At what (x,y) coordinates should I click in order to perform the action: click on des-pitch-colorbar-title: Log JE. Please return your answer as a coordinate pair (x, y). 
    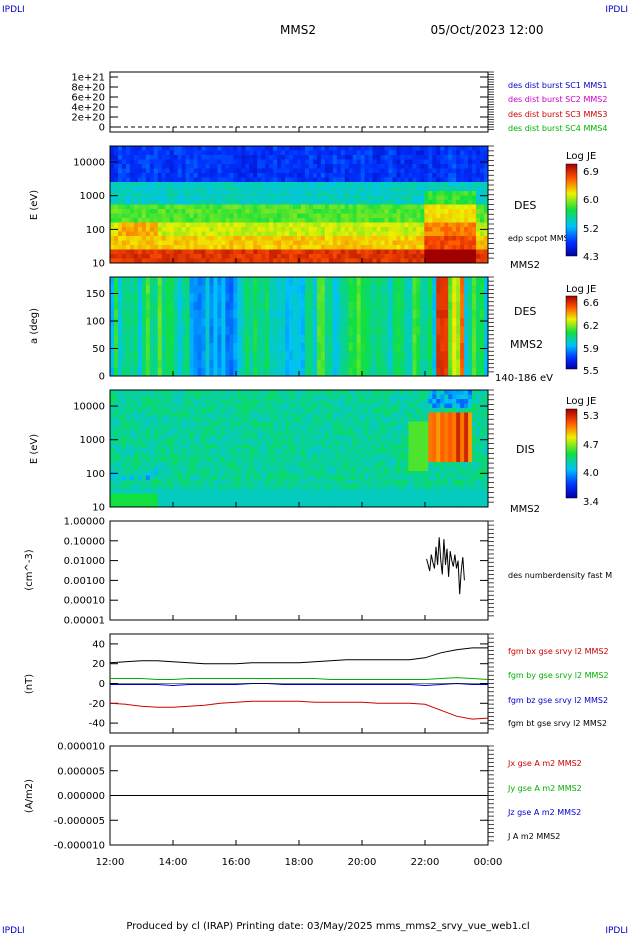
    Looking at the image, I should click on (581, 289).